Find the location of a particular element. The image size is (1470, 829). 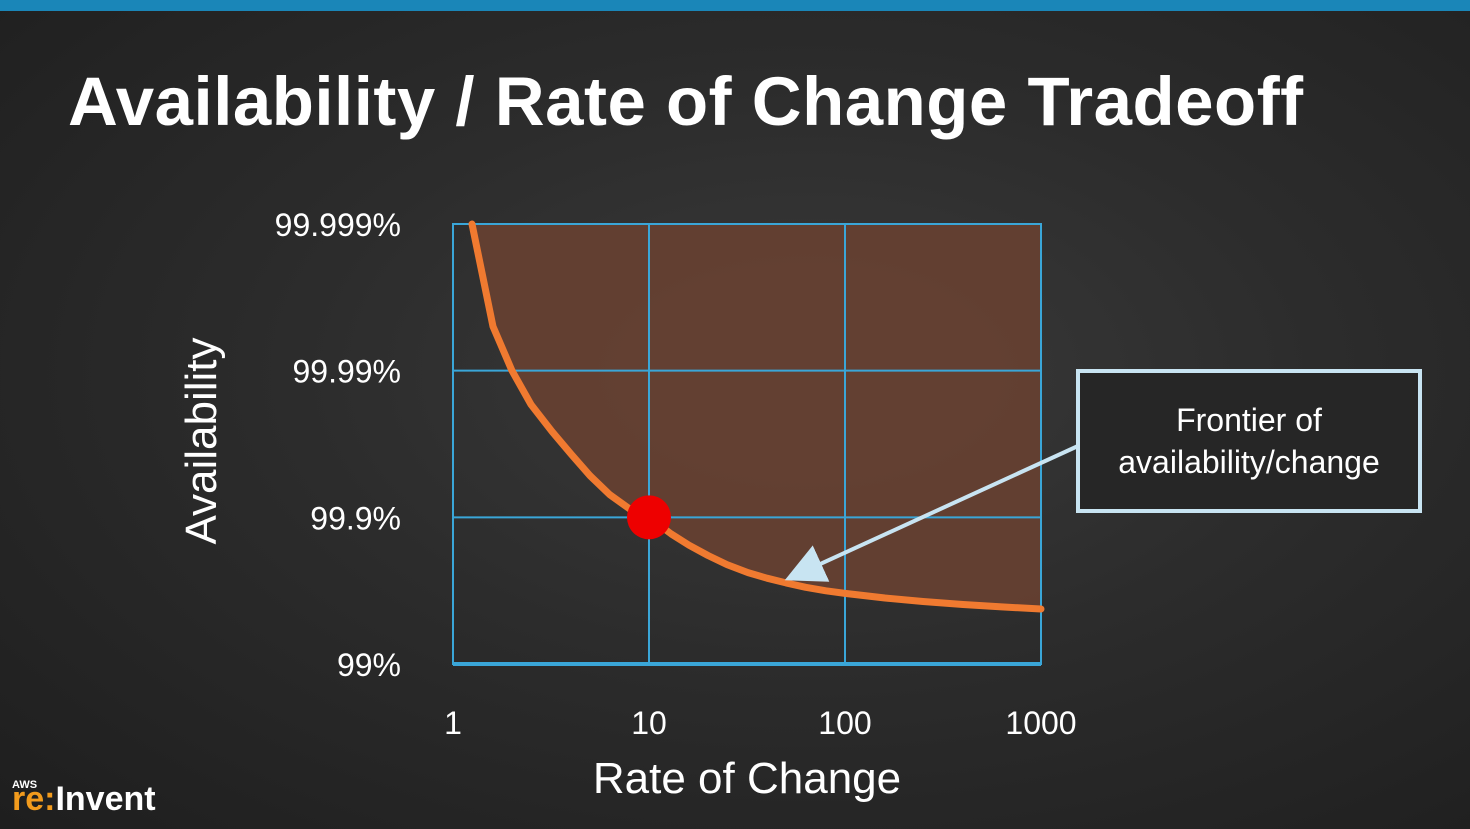

y-axis-label: Availability is located at coordinates (201, 440).